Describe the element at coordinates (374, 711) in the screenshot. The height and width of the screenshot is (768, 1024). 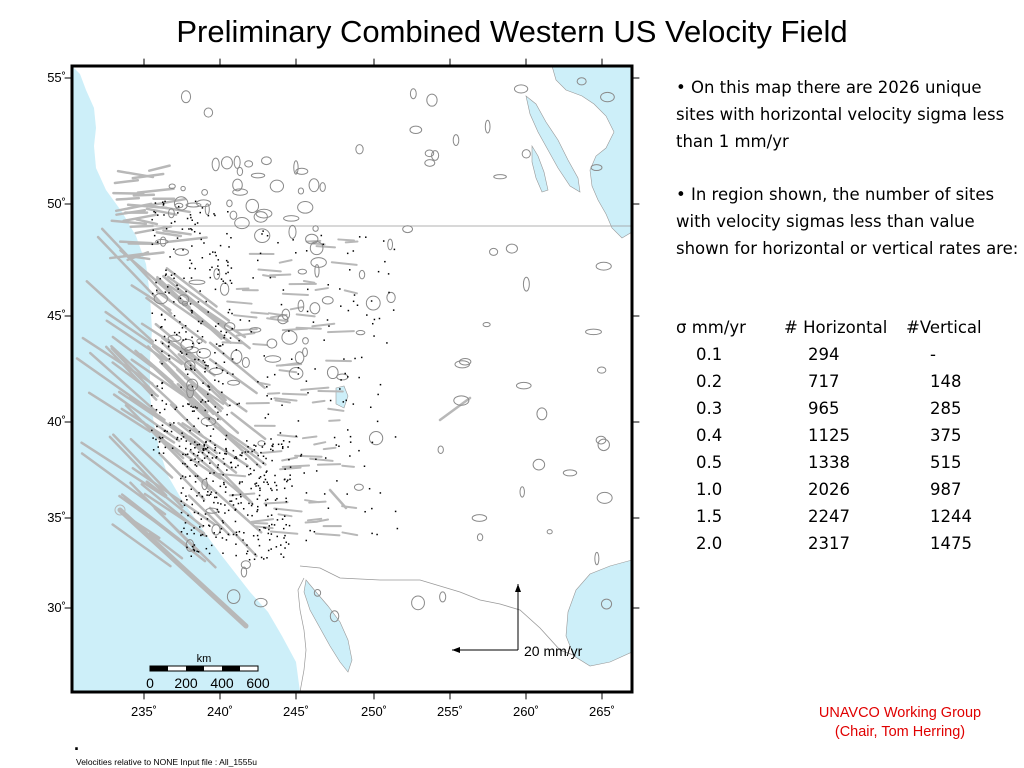
I see `lon-label-250: 250˚` at that location.